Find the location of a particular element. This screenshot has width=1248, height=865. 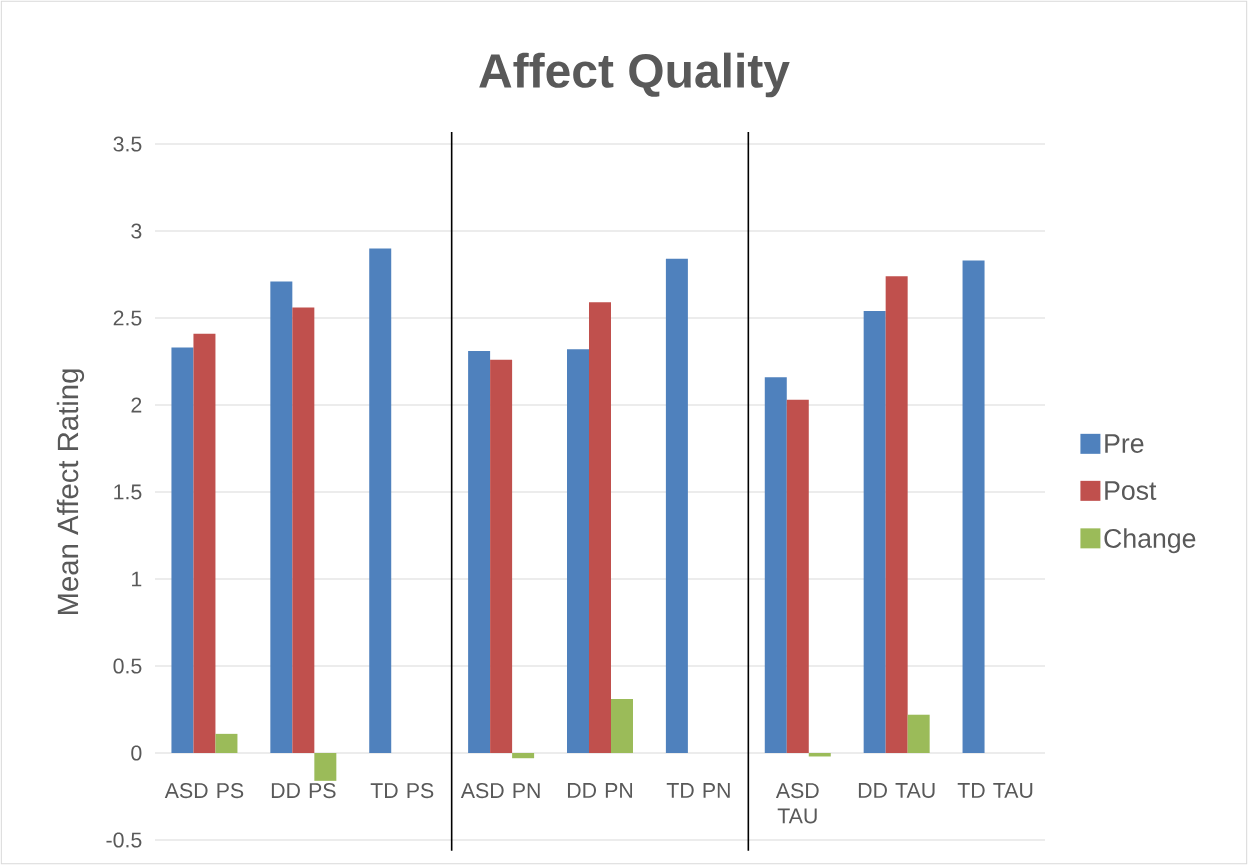

x-tick-label: ASD TAU is located at coordinates (797, 803).